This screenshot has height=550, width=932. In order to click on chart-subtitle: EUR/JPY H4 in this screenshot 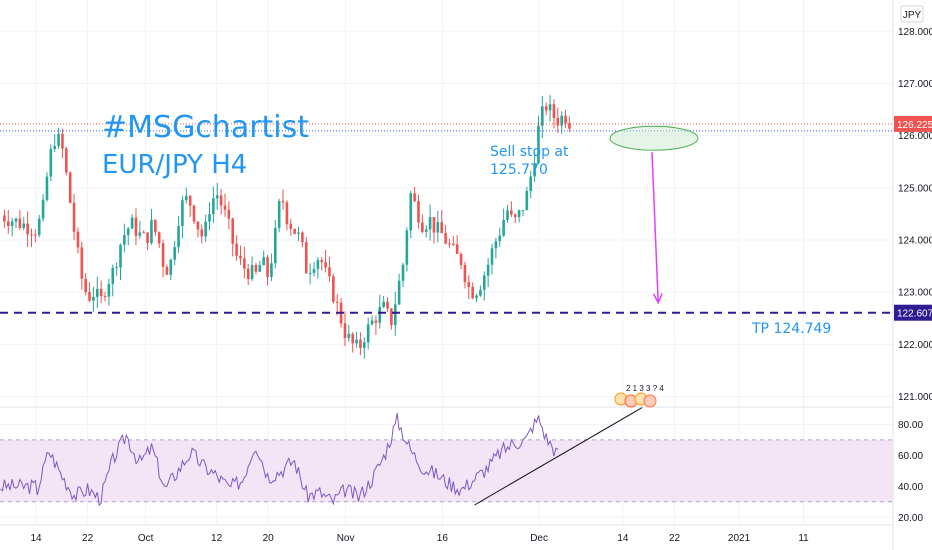, I will do `click(174, 165)`.